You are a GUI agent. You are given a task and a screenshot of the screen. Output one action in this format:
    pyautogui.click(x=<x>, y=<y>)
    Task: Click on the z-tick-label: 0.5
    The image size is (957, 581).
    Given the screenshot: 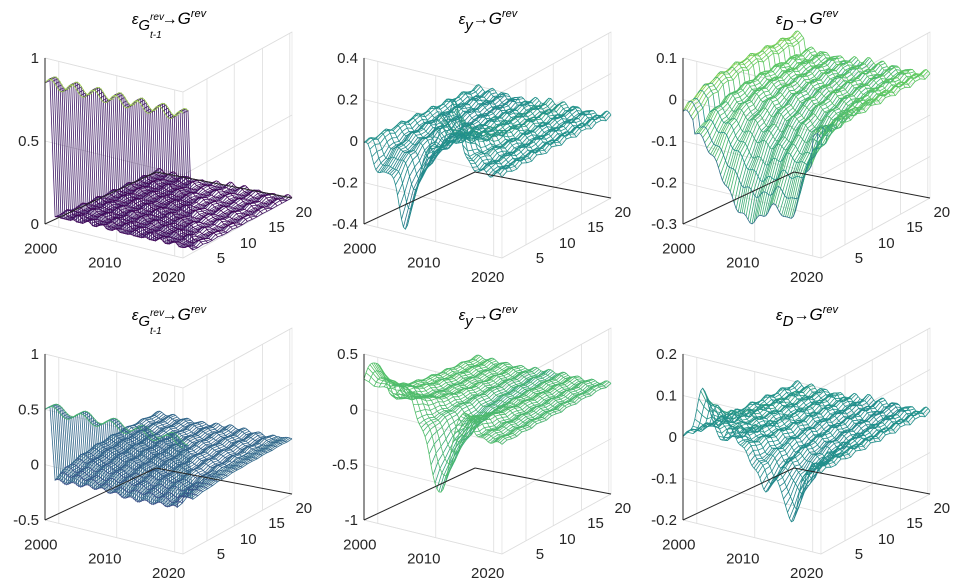 What is the action you would take?
    pyautogui.click(x=28, y=141)
    